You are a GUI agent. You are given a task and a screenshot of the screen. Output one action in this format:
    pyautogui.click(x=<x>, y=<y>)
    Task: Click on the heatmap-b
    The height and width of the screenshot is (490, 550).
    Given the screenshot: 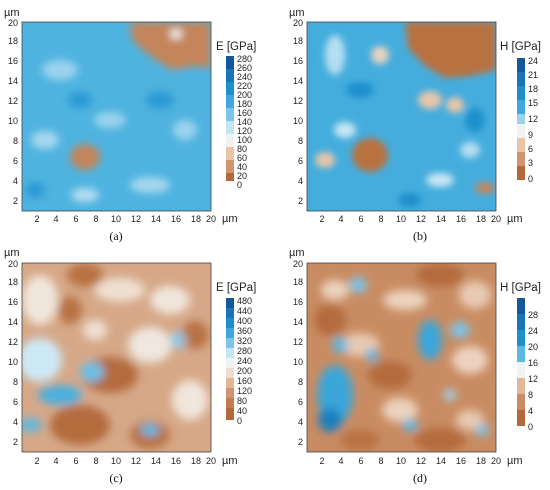 What is the action you would take?
    pyautogui.click(x=401, y=116)
    